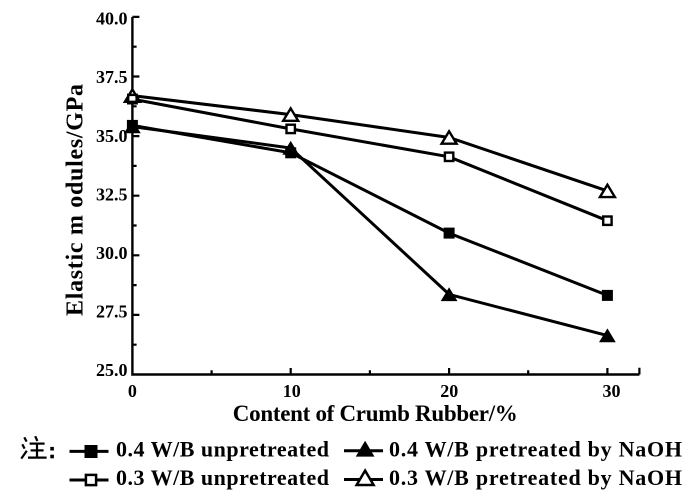 This screenshot has width=700, height=495. Describe the element at coordinates (535, 477) in the screenshot. I see `svg-text: 0.3 W/B pretreated by NaOH` at that location.